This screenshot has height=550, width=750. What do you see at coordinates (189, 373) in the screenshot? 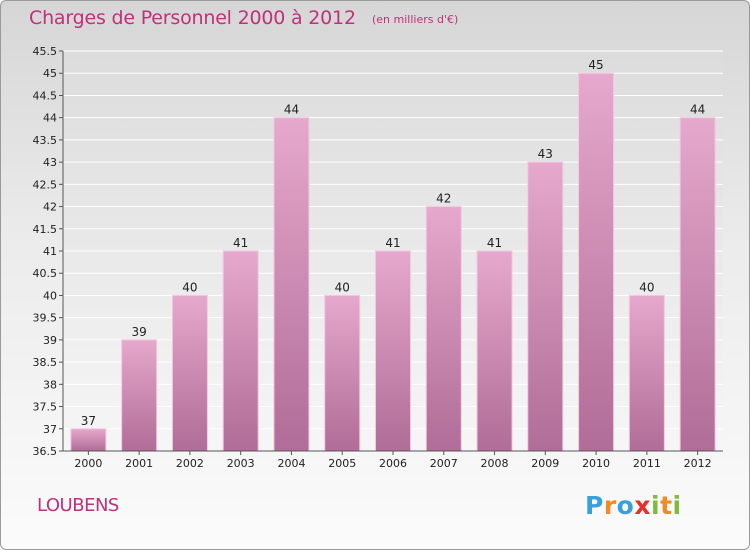
I see `bar-2002` at bounding box center [189, 373].